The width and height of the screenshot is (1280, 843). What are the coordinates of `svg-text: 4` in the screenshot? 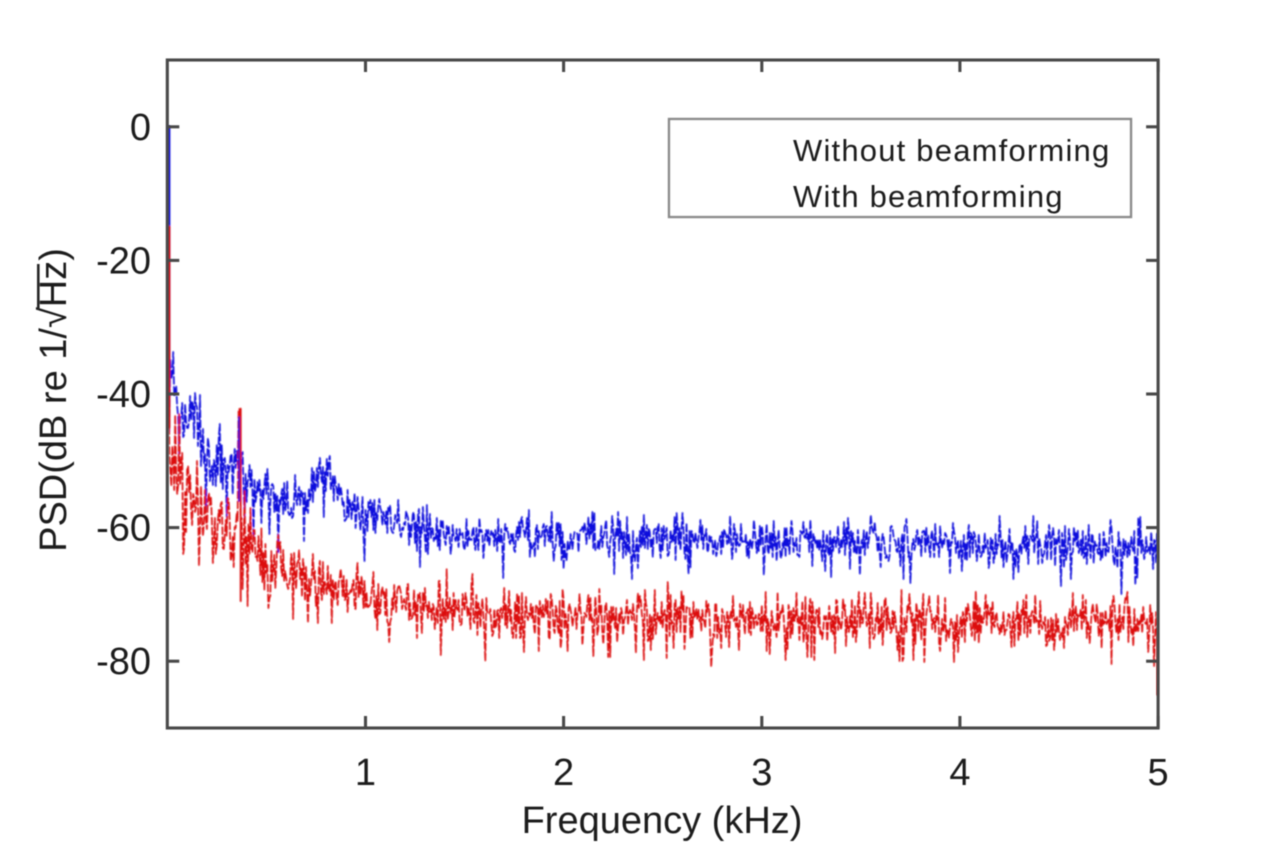 It's located at (959, 773).